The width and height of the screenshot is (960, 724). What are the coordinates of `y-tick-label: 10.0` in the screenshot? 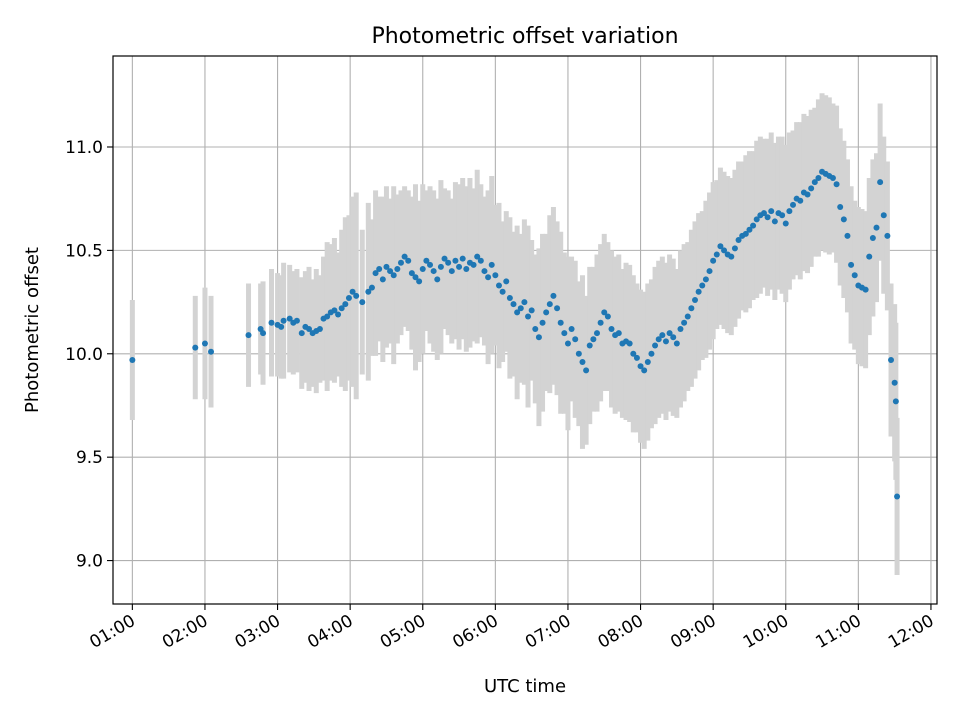 It's located at (84, 355).